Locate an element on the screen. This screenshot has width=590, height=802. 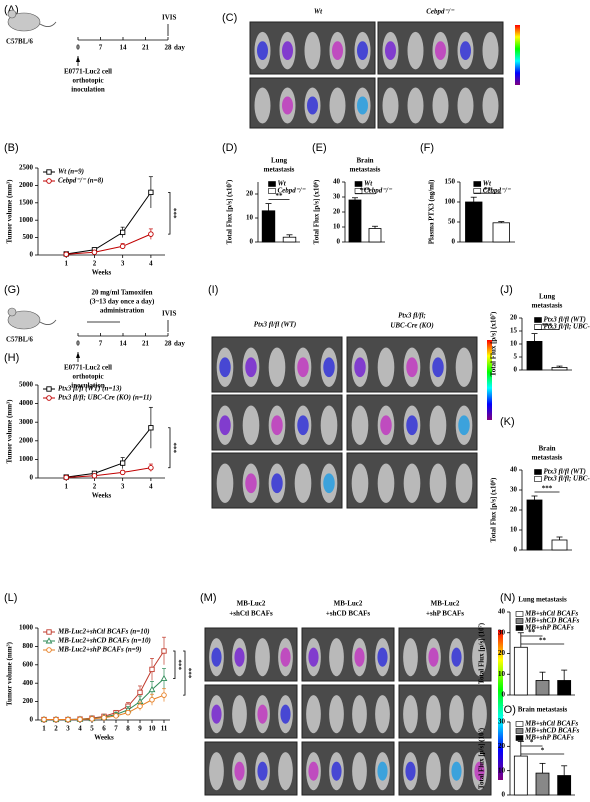
x-tick-label: 1 is located at coordinates (66, 264).